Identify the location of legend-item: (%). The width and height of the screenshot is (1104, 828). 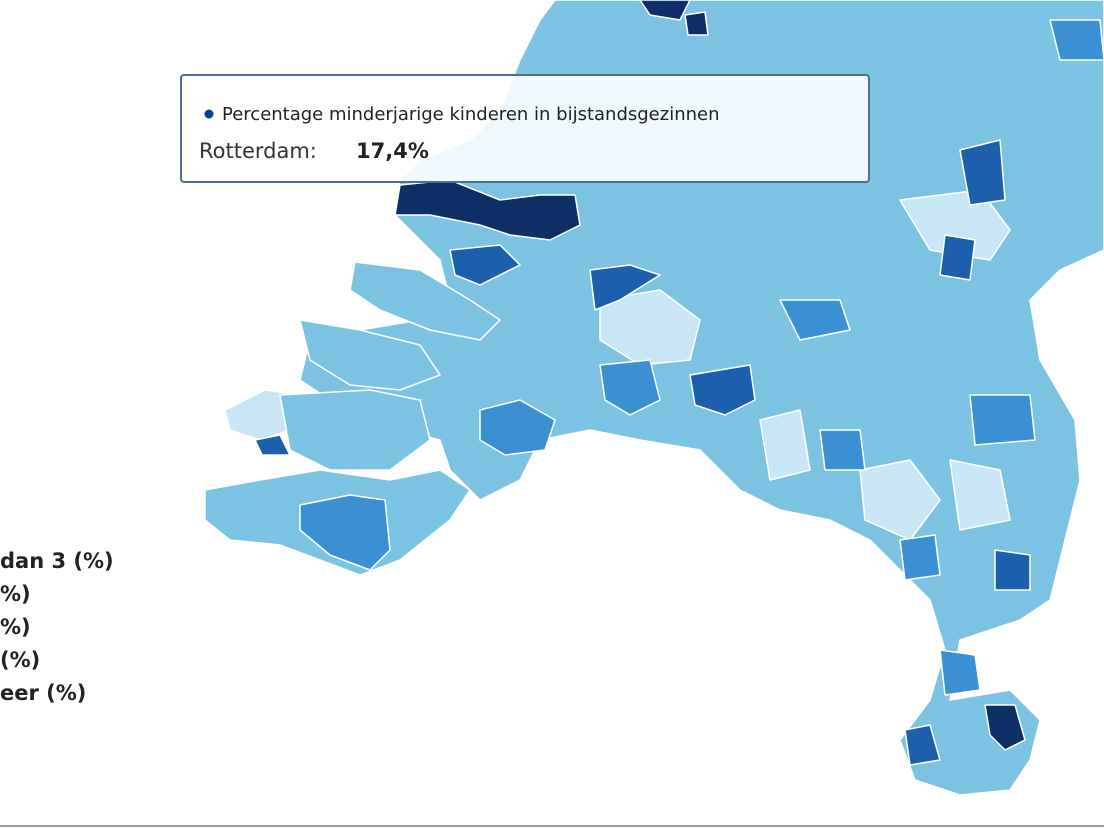
(20, 660).